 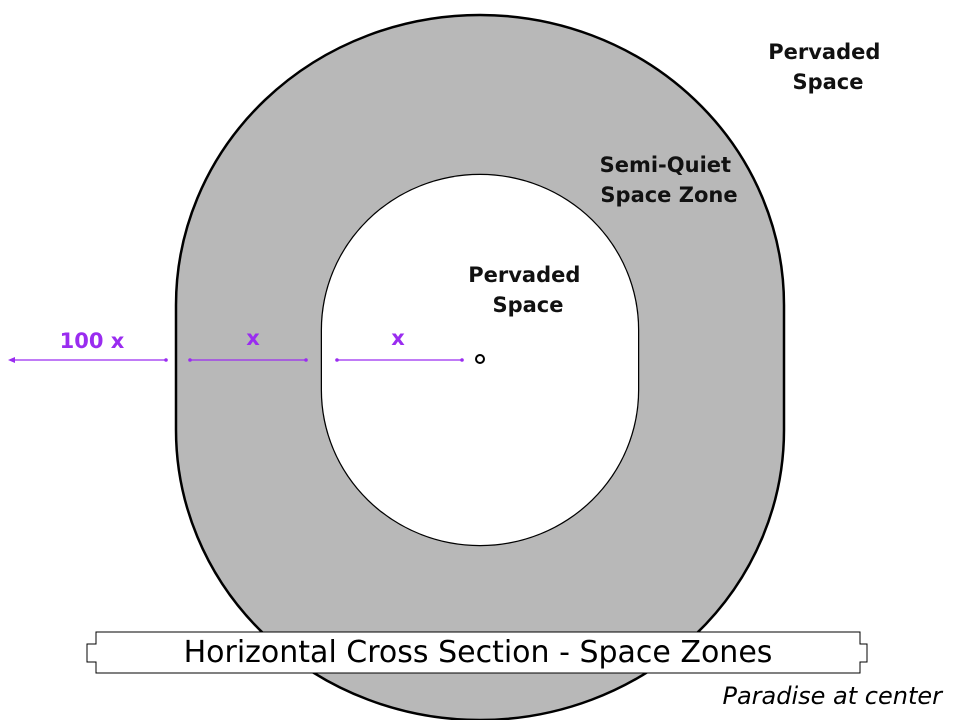 What do you see at coordinates (92, 341) in the screenshot?
I see `outer-gap-label: 100 x` at bounding box center [92, 341].